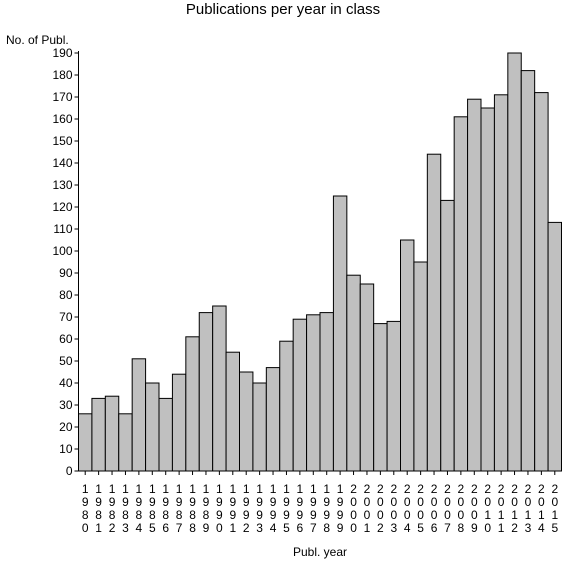 The height and width of the screenshot is (567, 567). I want to click on bar-2006, so click(434, 312).